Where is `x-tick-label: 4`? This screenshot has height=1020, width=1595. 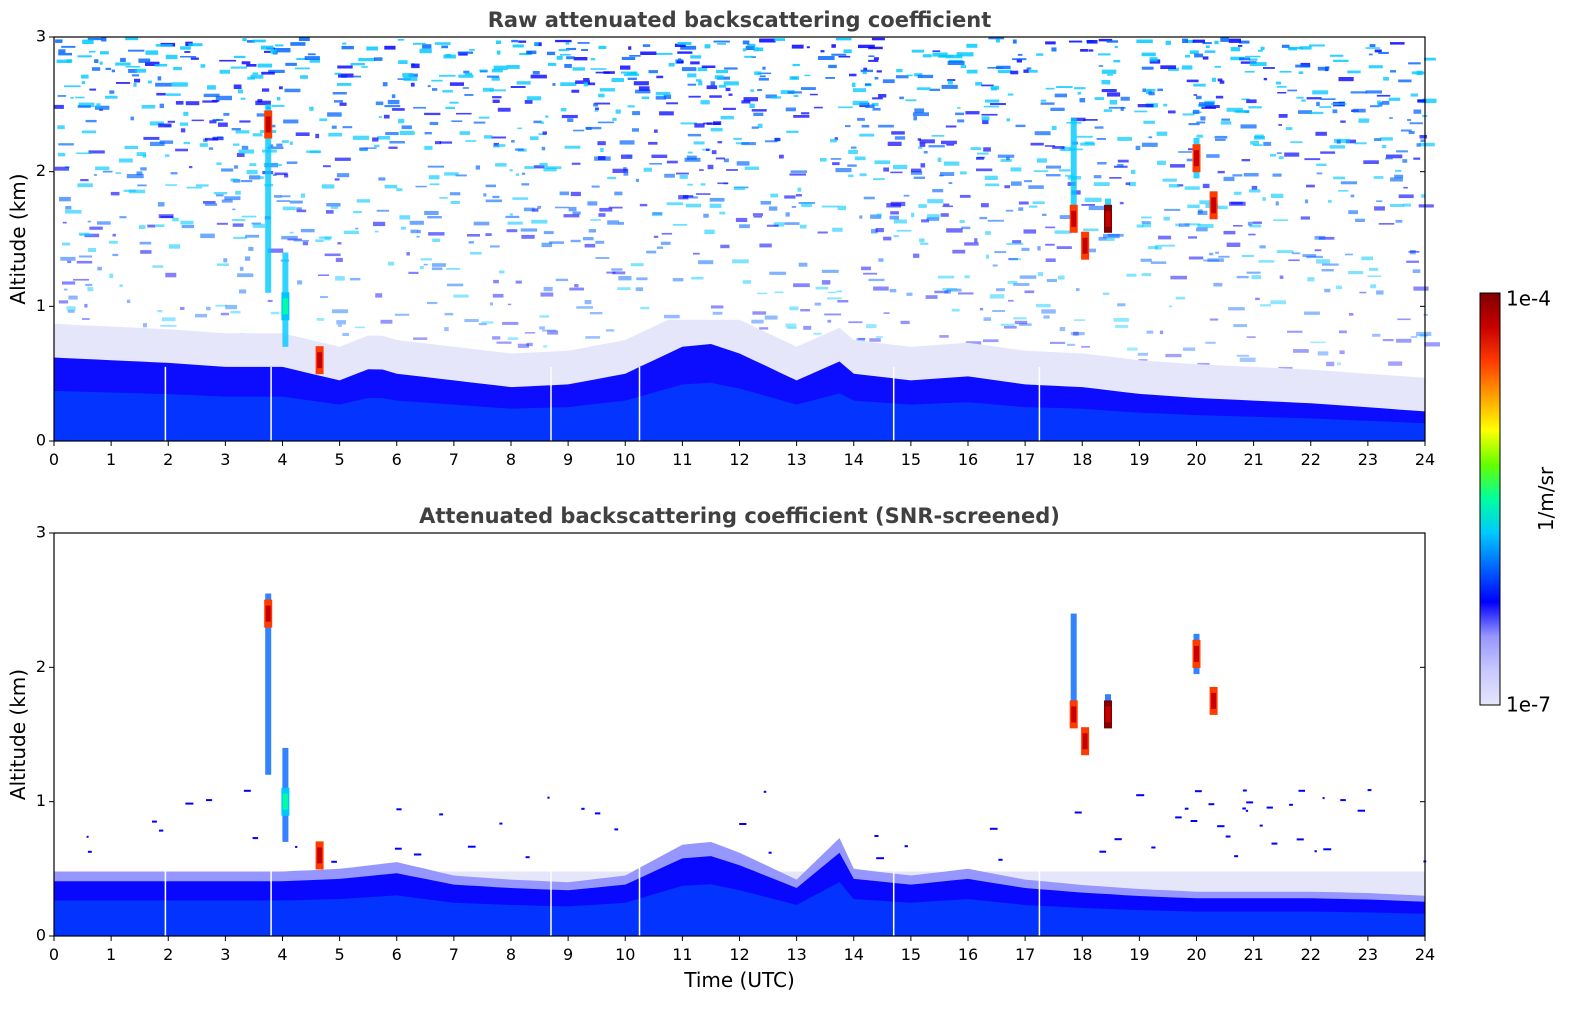
x-tick-label: 4 is located at coordinates (282, 954).